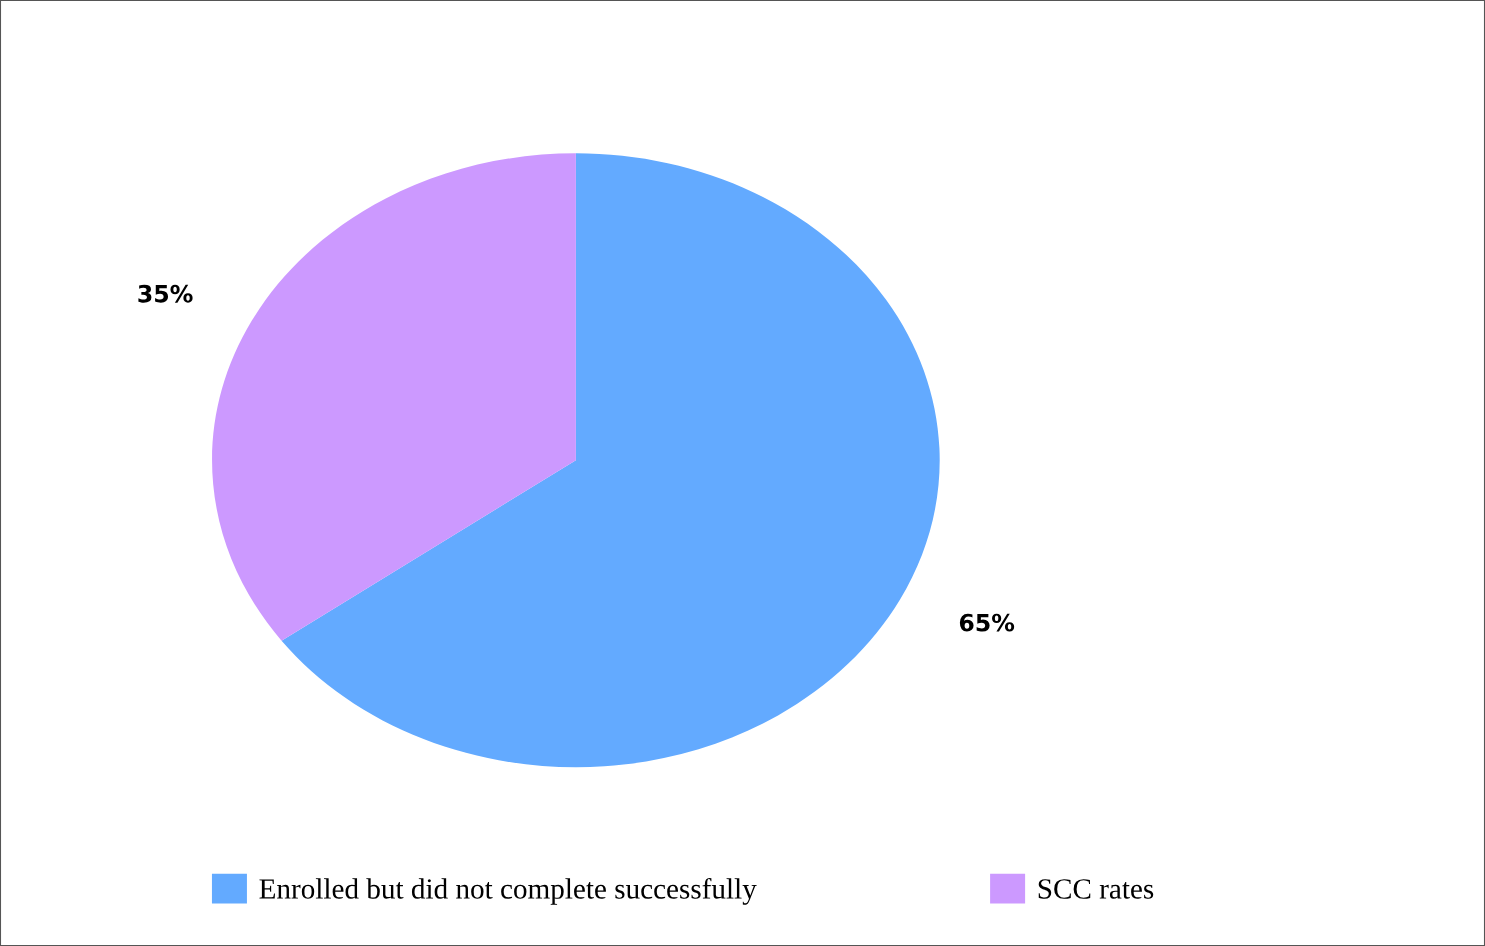 The image size is (1485, 946). Describe the element at coordinates (987, 622) in the screenshot. I see `data-label: 65%` at that location.